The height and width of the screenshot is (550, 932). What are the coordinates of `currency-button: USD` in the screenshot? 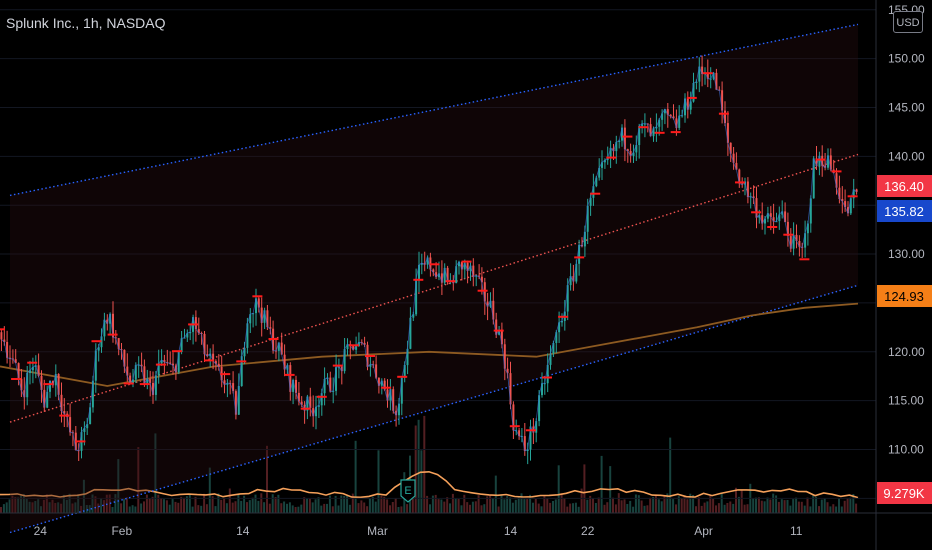 It's located at (908, 22).